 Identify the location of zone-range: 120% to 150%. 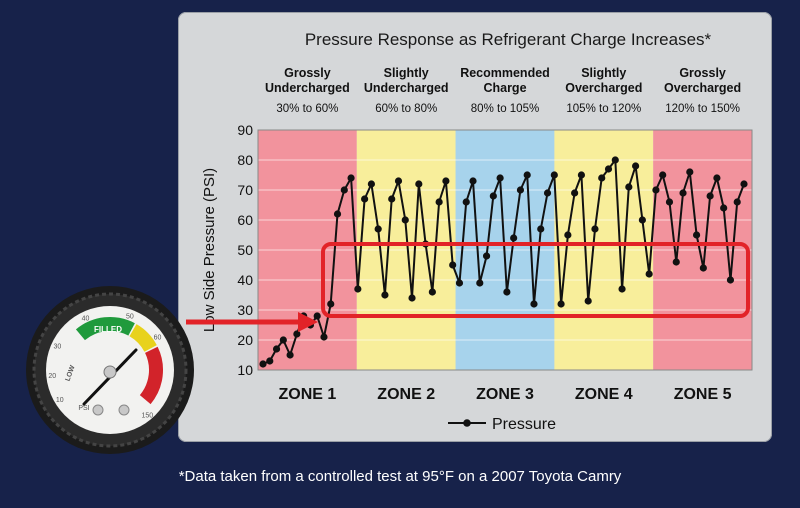
(702, 109).